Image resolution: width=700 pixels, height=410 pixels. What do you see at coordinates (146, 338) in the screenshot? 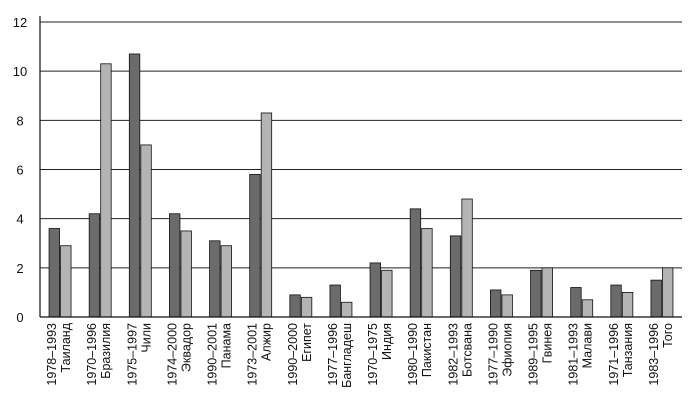
I see `category-country-label: Чили` at bounding box center [146, 338].